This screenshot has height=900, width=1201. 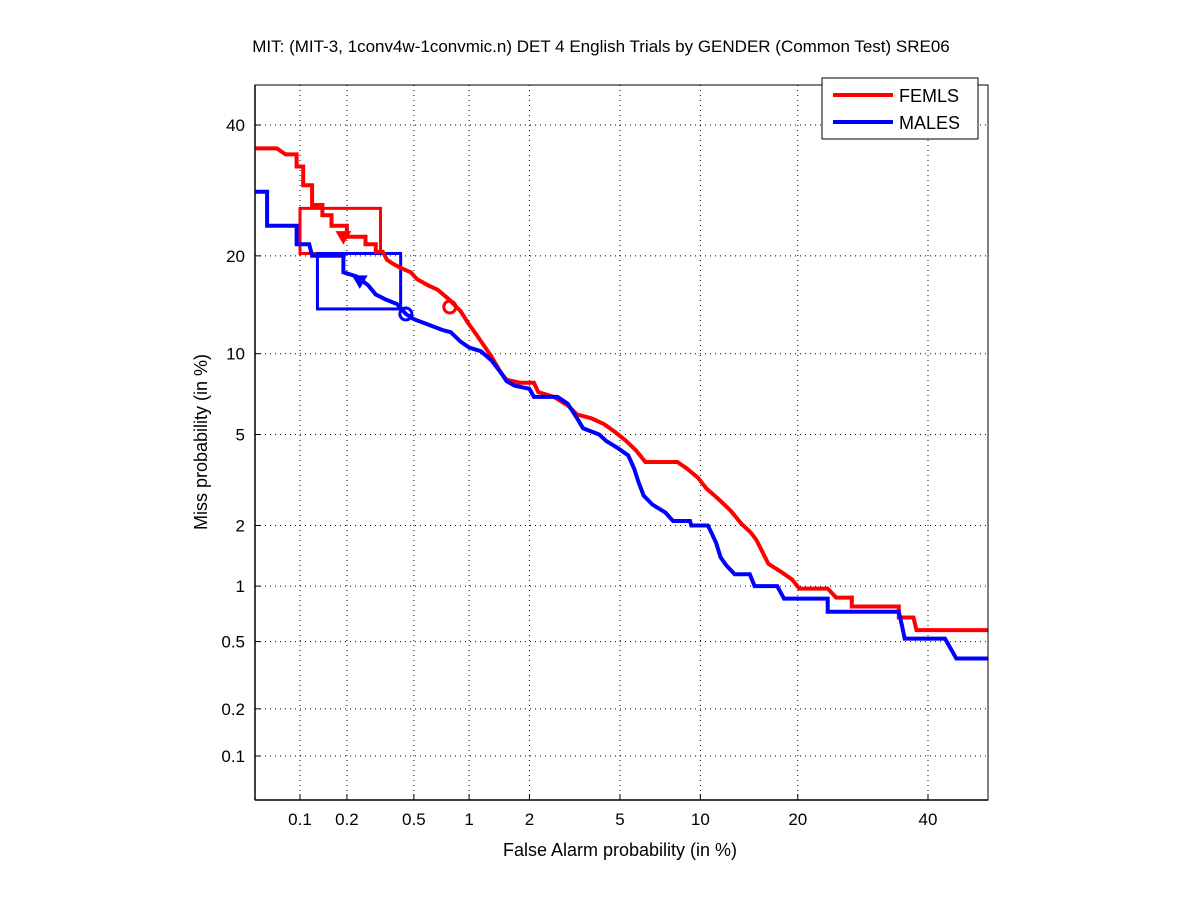 What do you see at coordinates (233, 642) in the screenshot?
I see `y-tick-label: 0.5` at bounding box center [233, 642].